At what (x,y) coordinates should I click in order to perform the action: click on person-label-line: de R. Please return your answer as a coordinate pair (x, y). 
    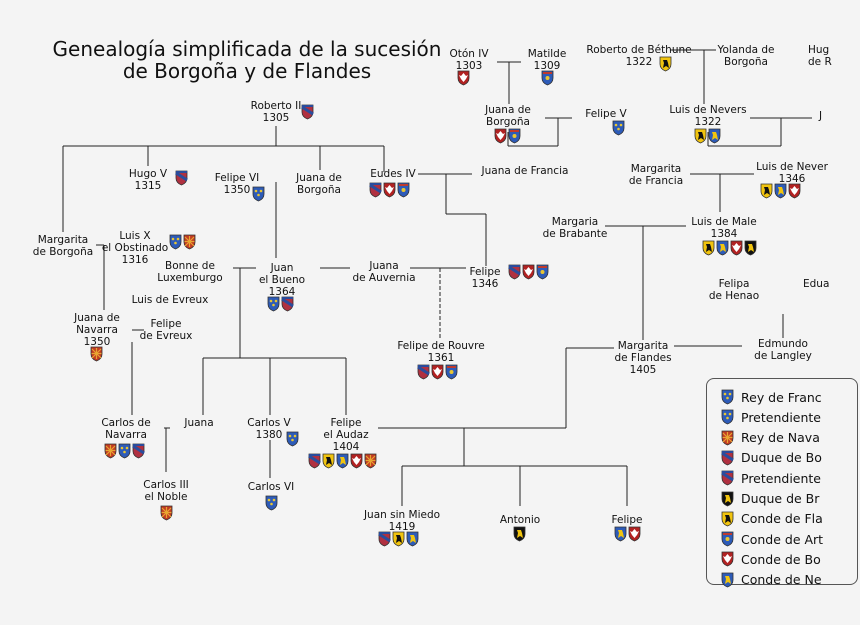
    Looking at the image, I should click on (820, 62).